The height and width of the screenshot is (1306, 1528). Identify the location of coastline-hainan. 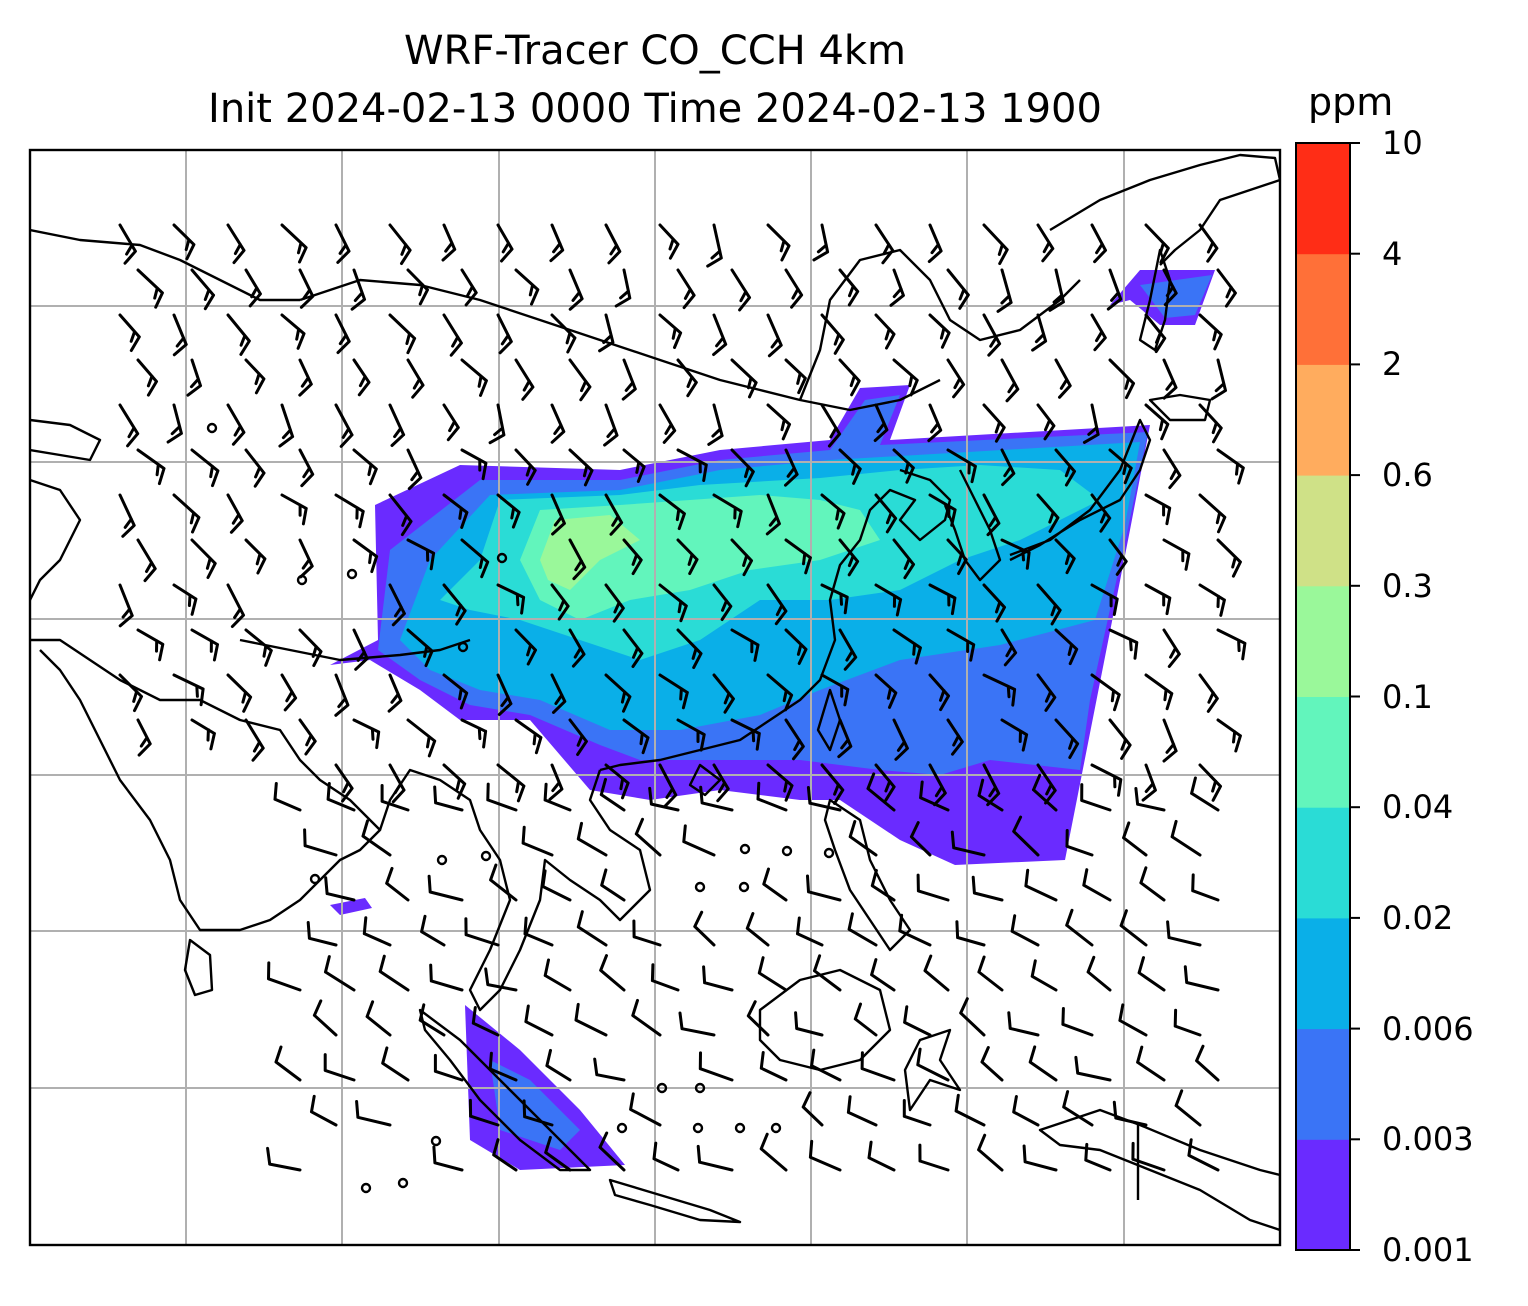
(705, 780).